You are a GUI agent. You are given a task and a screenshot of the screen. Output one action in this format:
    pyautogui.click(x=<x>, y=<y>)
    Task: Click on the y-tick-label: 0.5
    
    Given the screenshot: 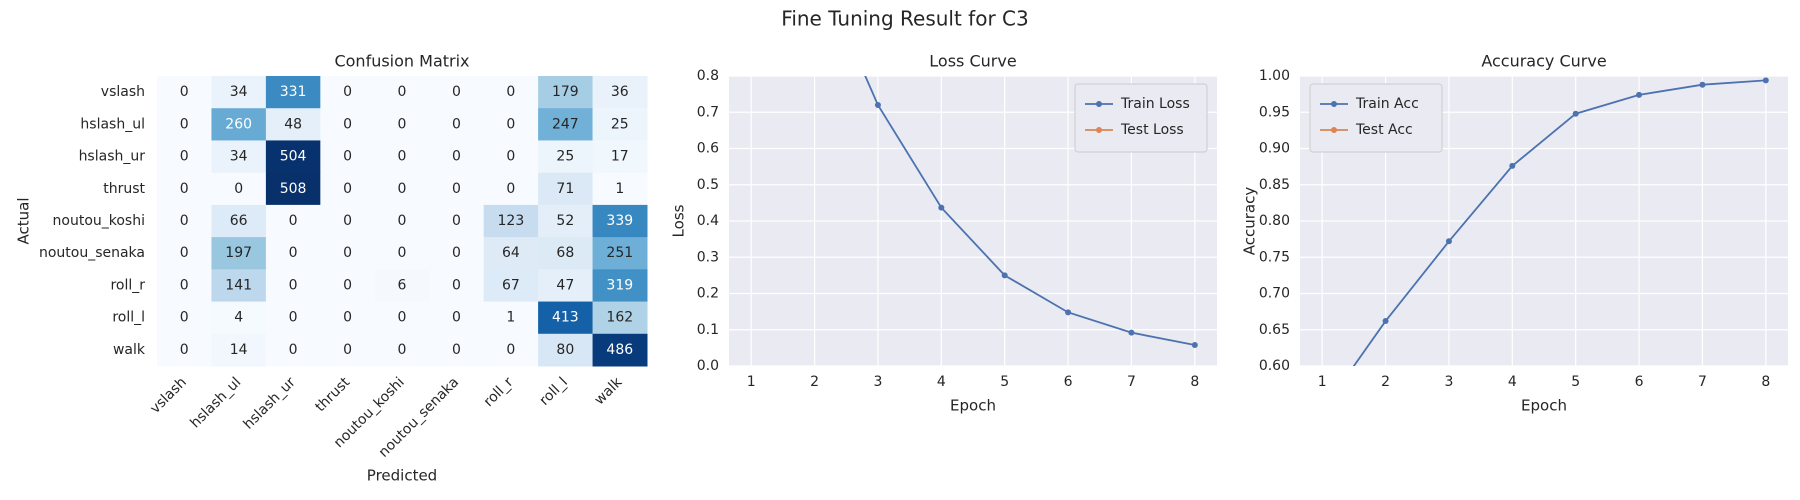 What is the action you would take?
    pyautogui.click(x=708, y=185)
    